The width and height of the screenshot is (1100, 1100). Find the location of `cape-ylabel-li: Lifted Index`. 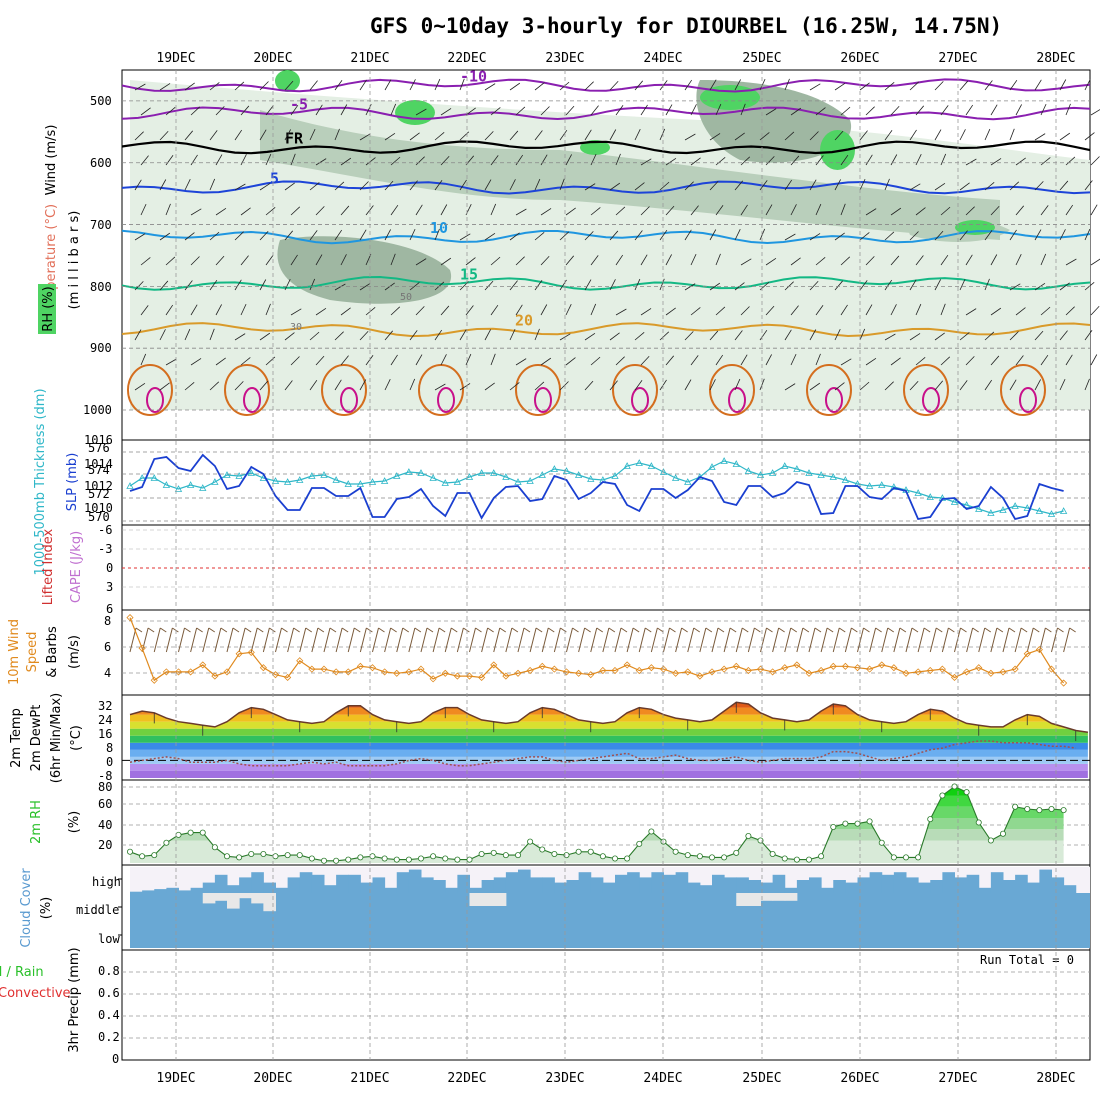

cape-ylabel-li: Lifted Index is located at coordinates (48, 566).